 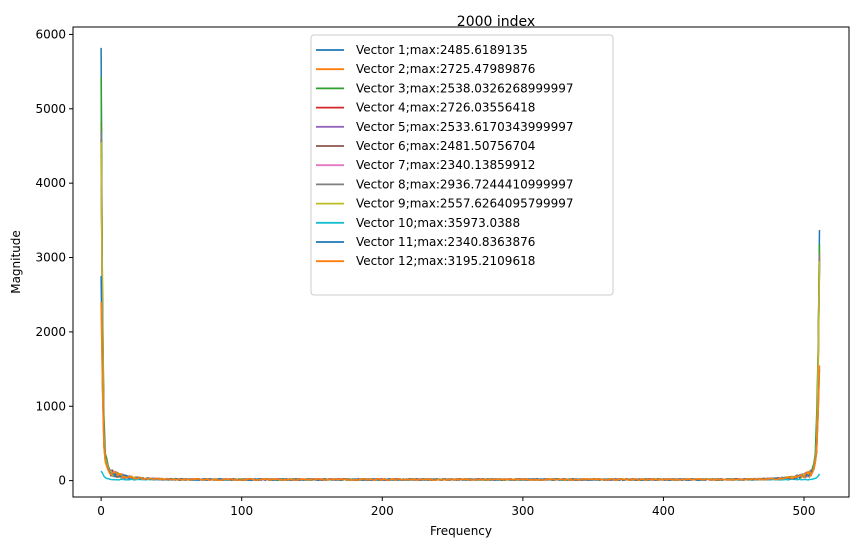 What do you see at coordinates (382, 511) in the screenshot?
I see `x-tick-label: 200` at bounding box center [382, 511].